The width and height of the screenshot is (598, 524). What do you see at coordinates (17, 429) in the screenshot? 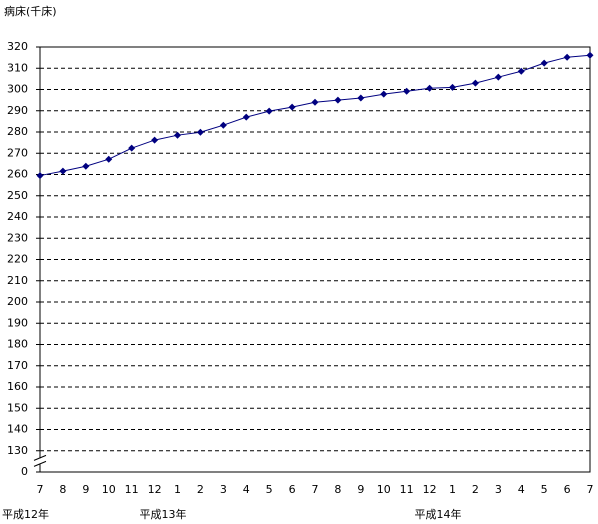
I see `y-tick-label: 140` at bounding box center [17, 429].